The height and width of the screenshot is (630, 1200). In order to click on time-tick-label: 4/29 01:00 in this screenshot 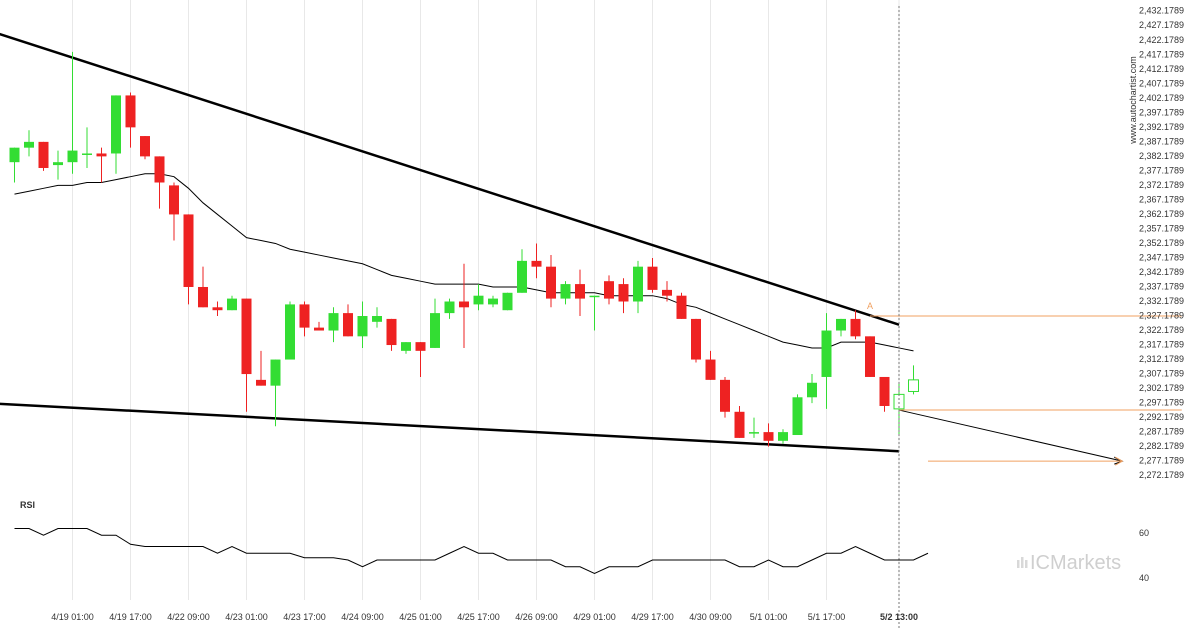, I will do `click(594, 617)`.